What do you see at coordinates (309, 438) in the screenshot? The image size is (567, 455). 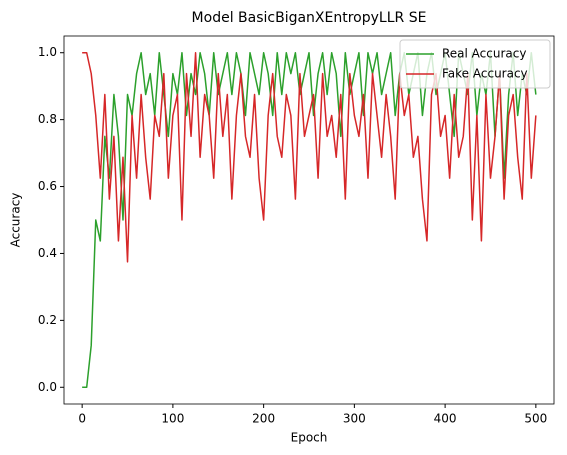 I see `x-axis-label: Epoch` at bounding box center [309, 438].